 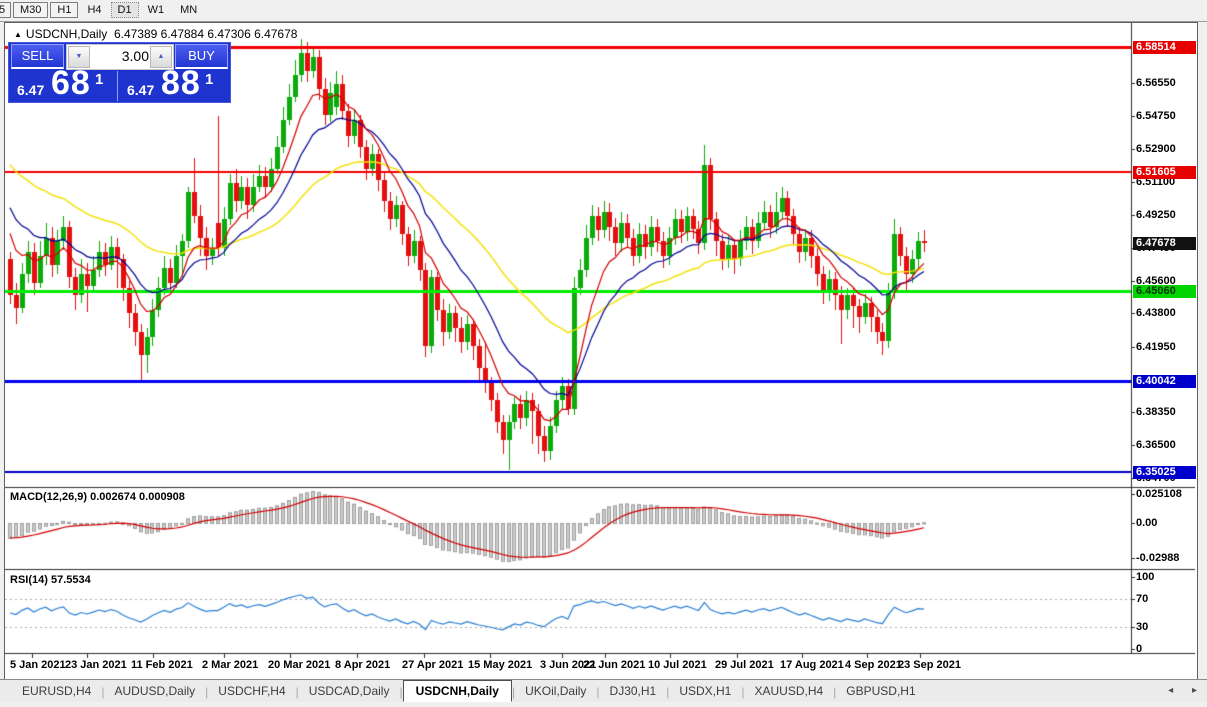 What do you see at coordinates (1145, 577) in the screenshot?
I see `rsi-axis-label: 100` at bounding box center [1145, 577].